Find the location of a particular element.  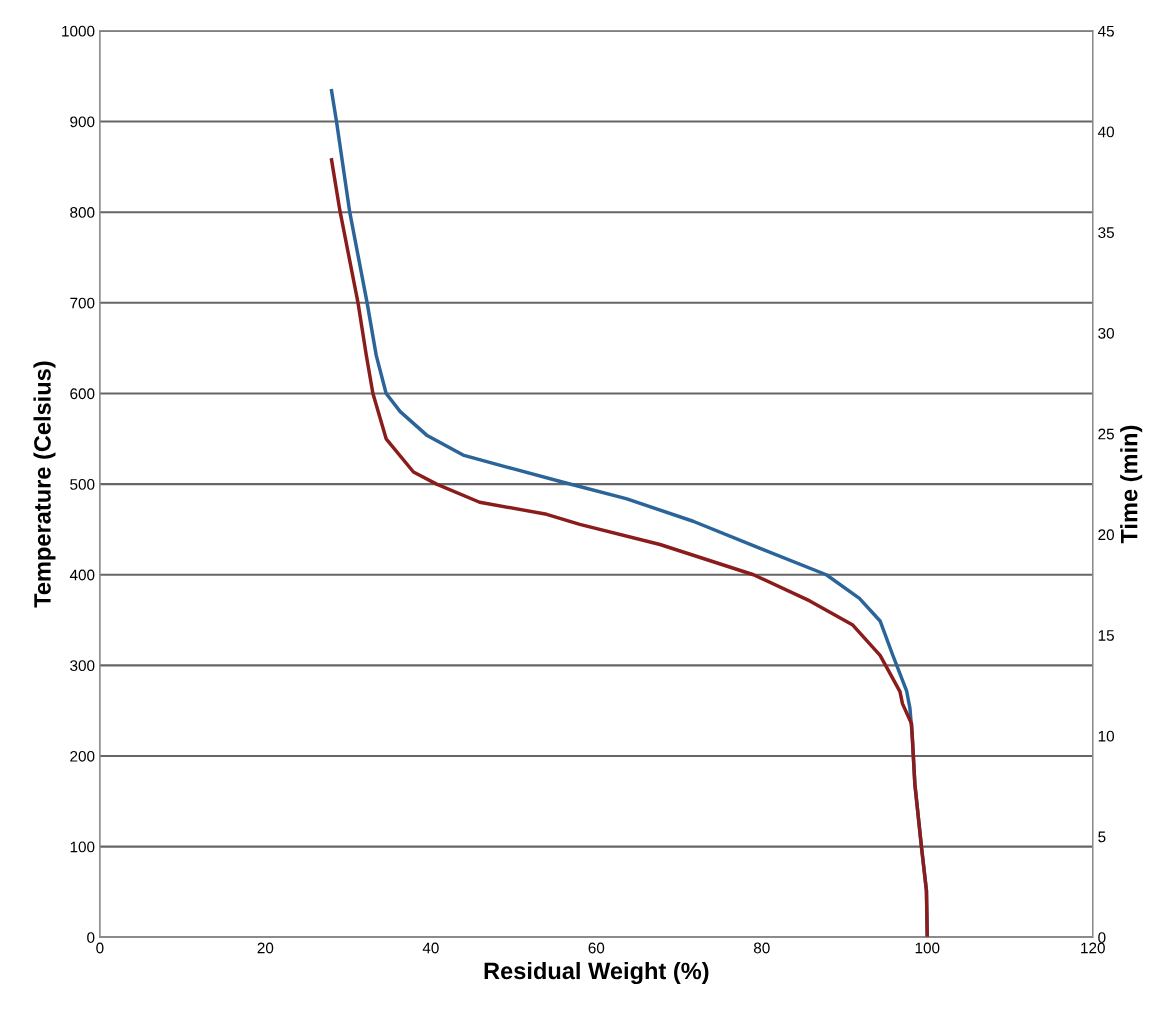

y-tick-label: 300 is located at coordinates (82, 666).